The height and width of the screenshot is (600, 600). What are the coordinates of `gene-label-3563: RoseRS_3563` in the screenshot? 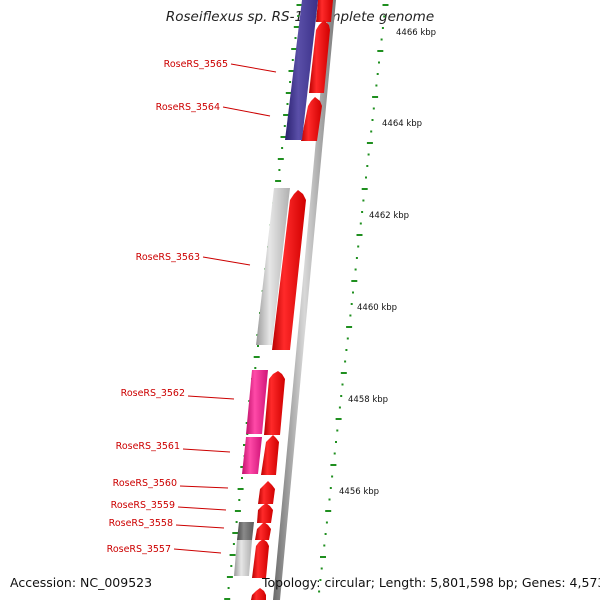 It's located at (168, 257).